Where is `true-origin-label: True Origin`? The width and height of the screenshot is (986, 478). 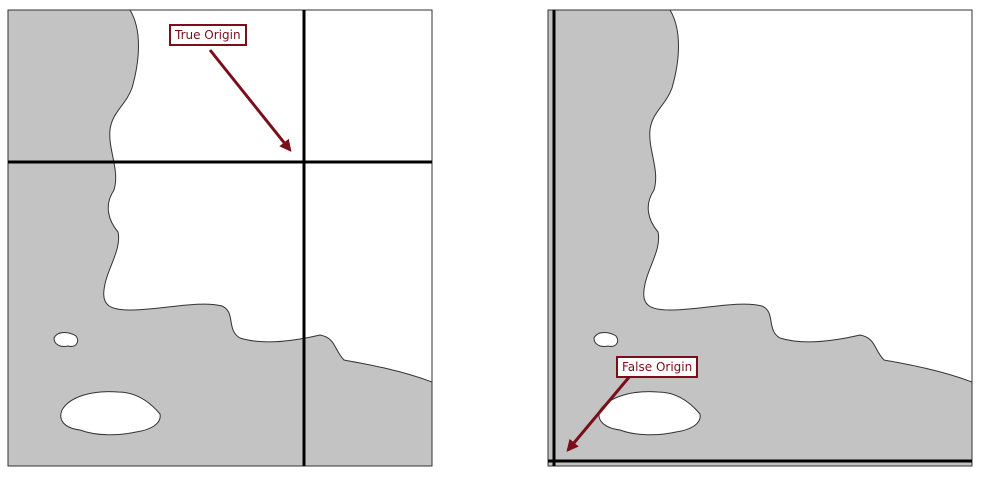 true-origin-label: True Origin is located at coordinates (208, 35).